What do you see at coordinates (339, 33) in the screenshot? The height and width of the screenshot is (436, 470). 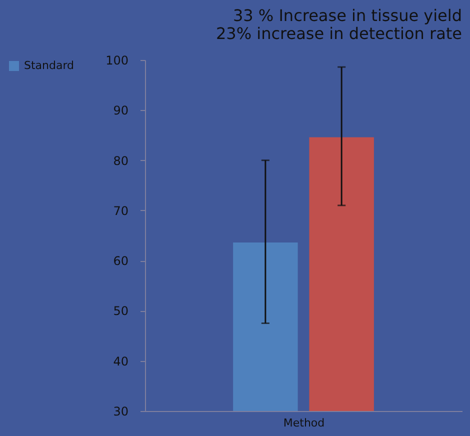 I see `text: 23% increase in detection rate` at bounding box center [339, 33].